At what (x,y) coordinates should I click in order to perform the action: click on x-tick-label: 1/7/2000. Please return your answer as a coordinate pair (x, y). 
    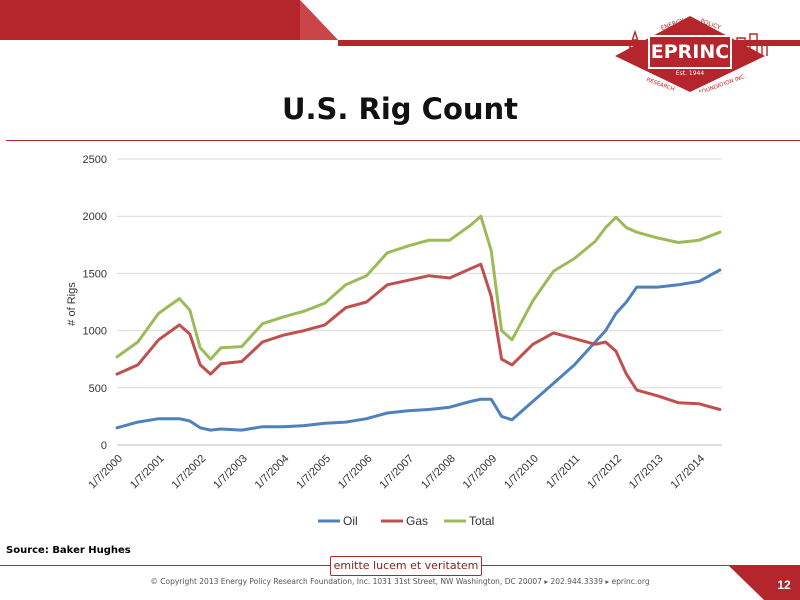
    Looking at the image, I should click on (105, 472).